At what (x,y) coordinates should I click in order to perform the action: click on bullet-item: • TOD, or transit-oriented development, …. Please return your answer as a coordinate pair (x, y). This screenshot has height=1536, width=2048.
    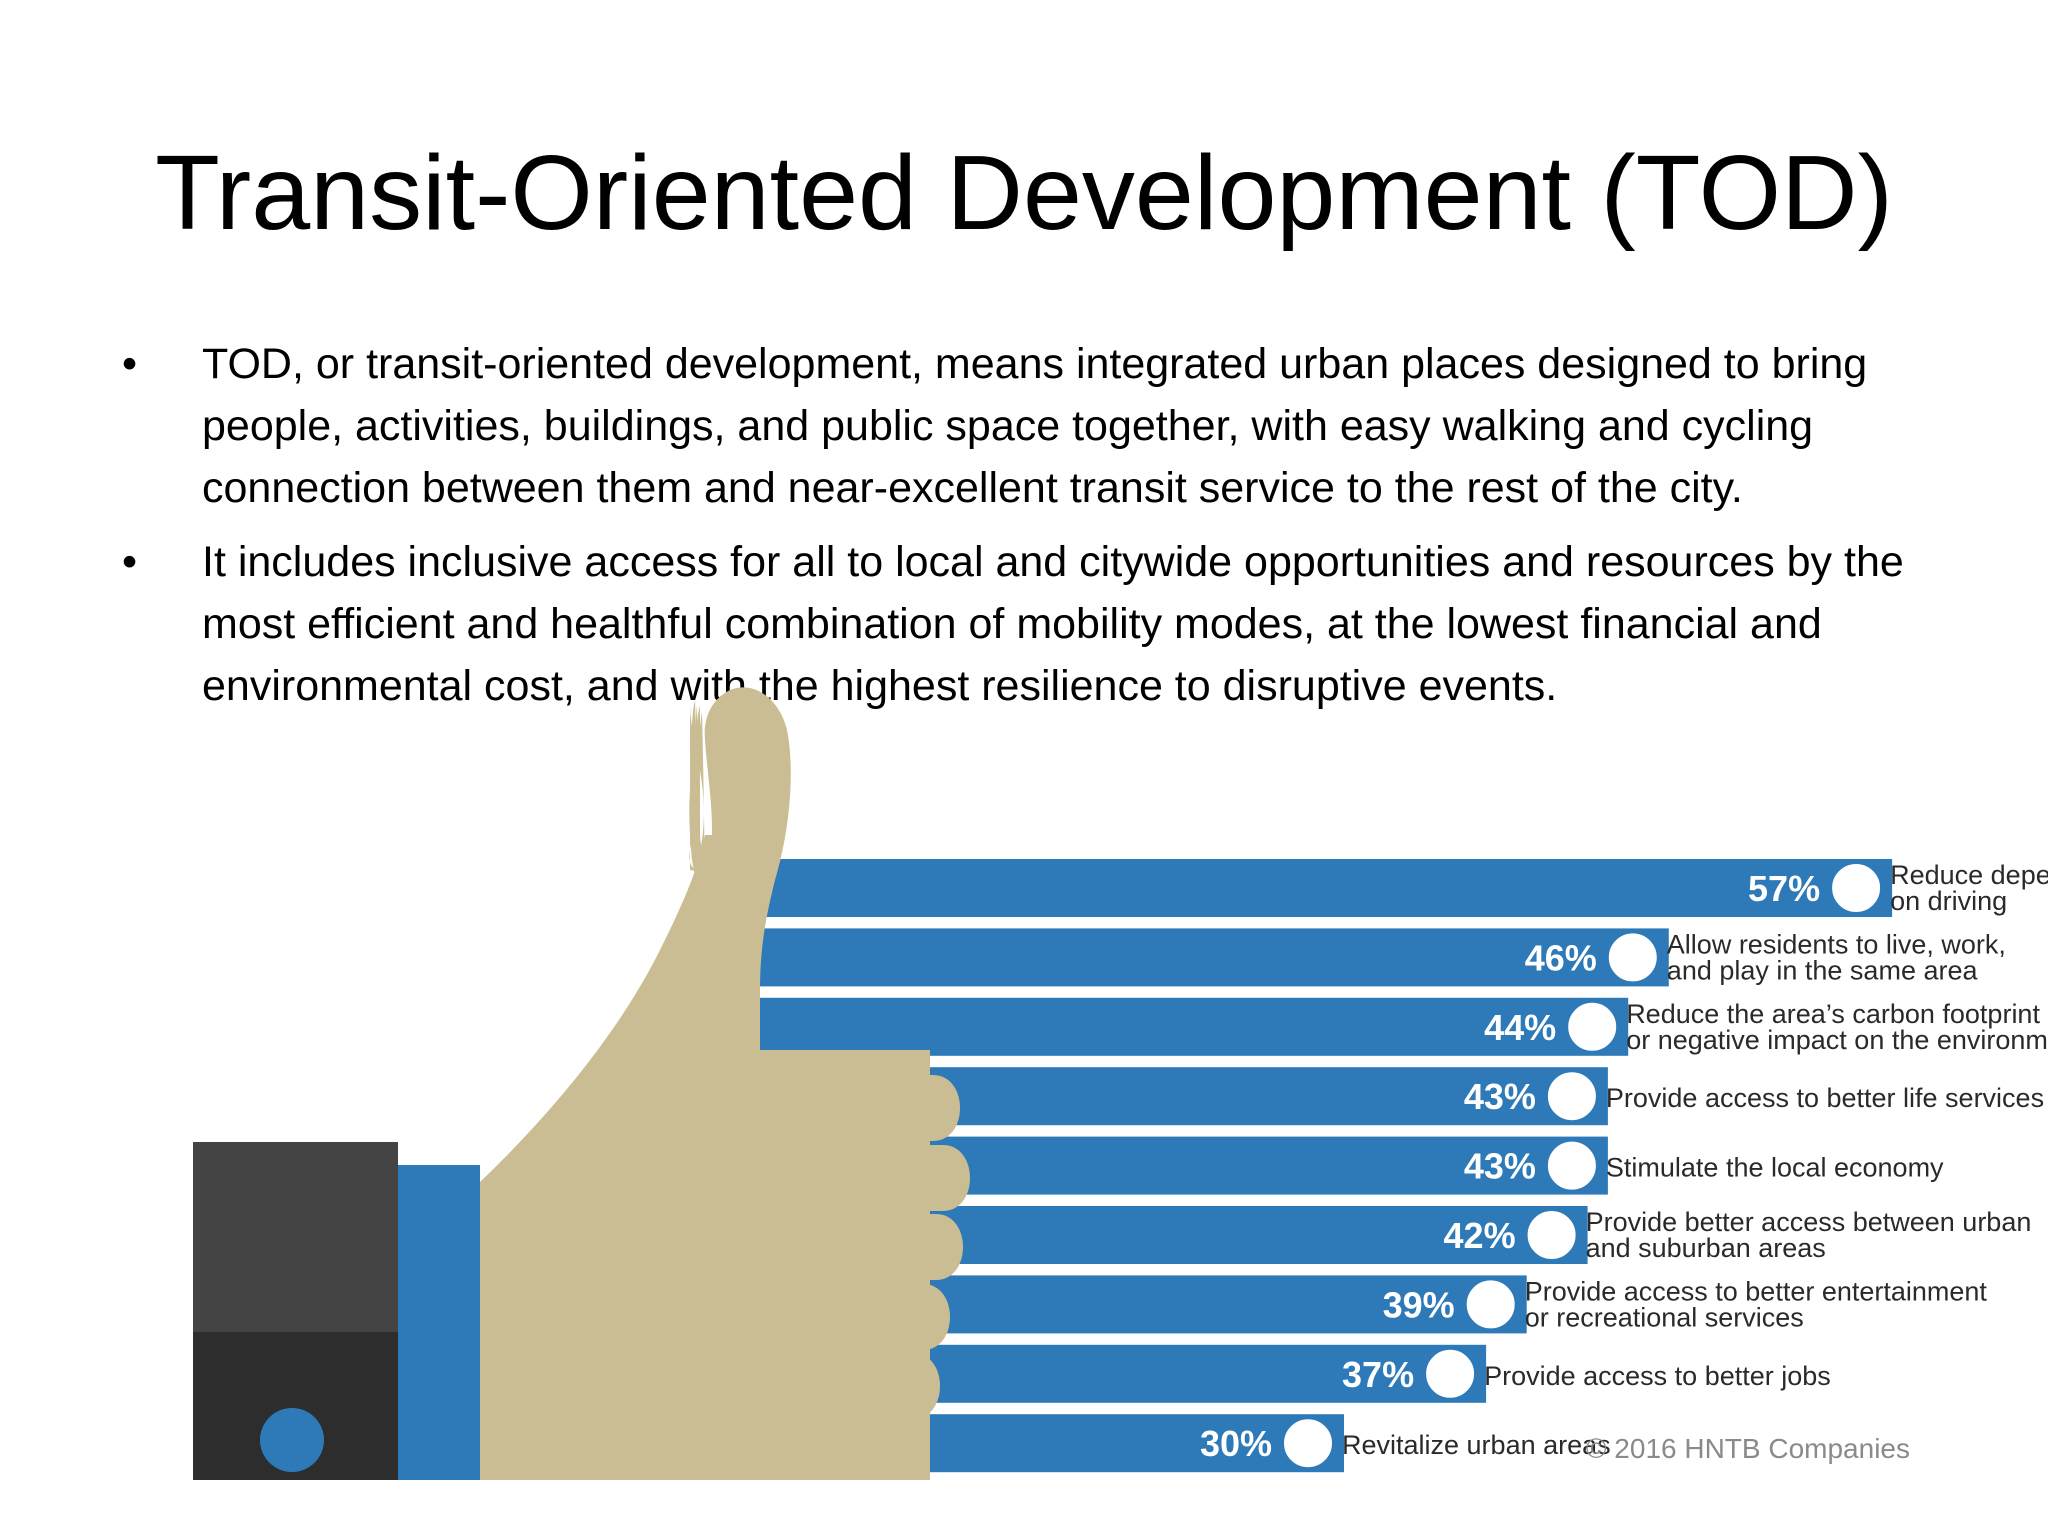
    Looking at the image, I should click on (1046, 426).